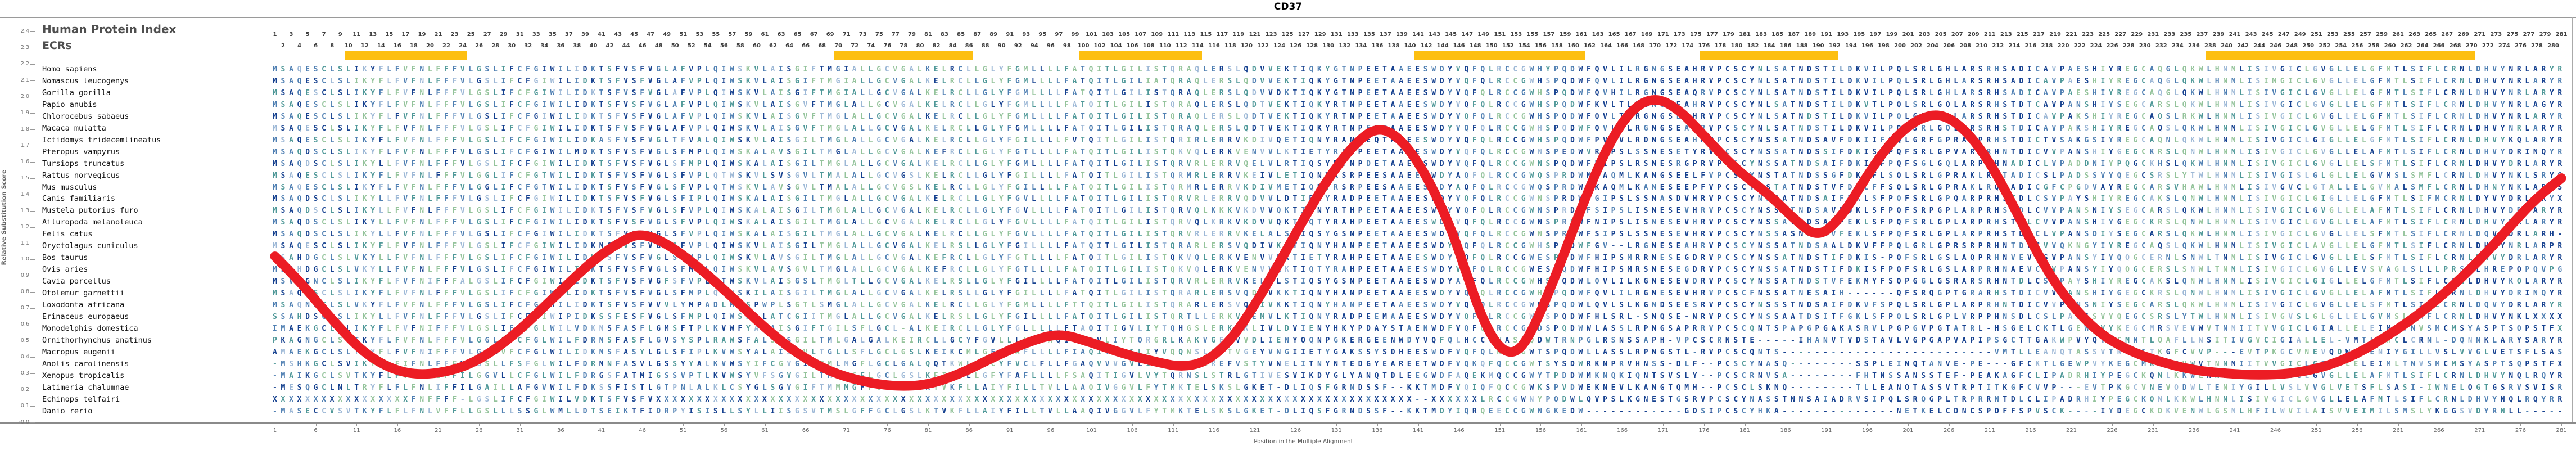  Describe the element at coordinates (1980, 246) in the screenshot. I see `residue: P` at that location.